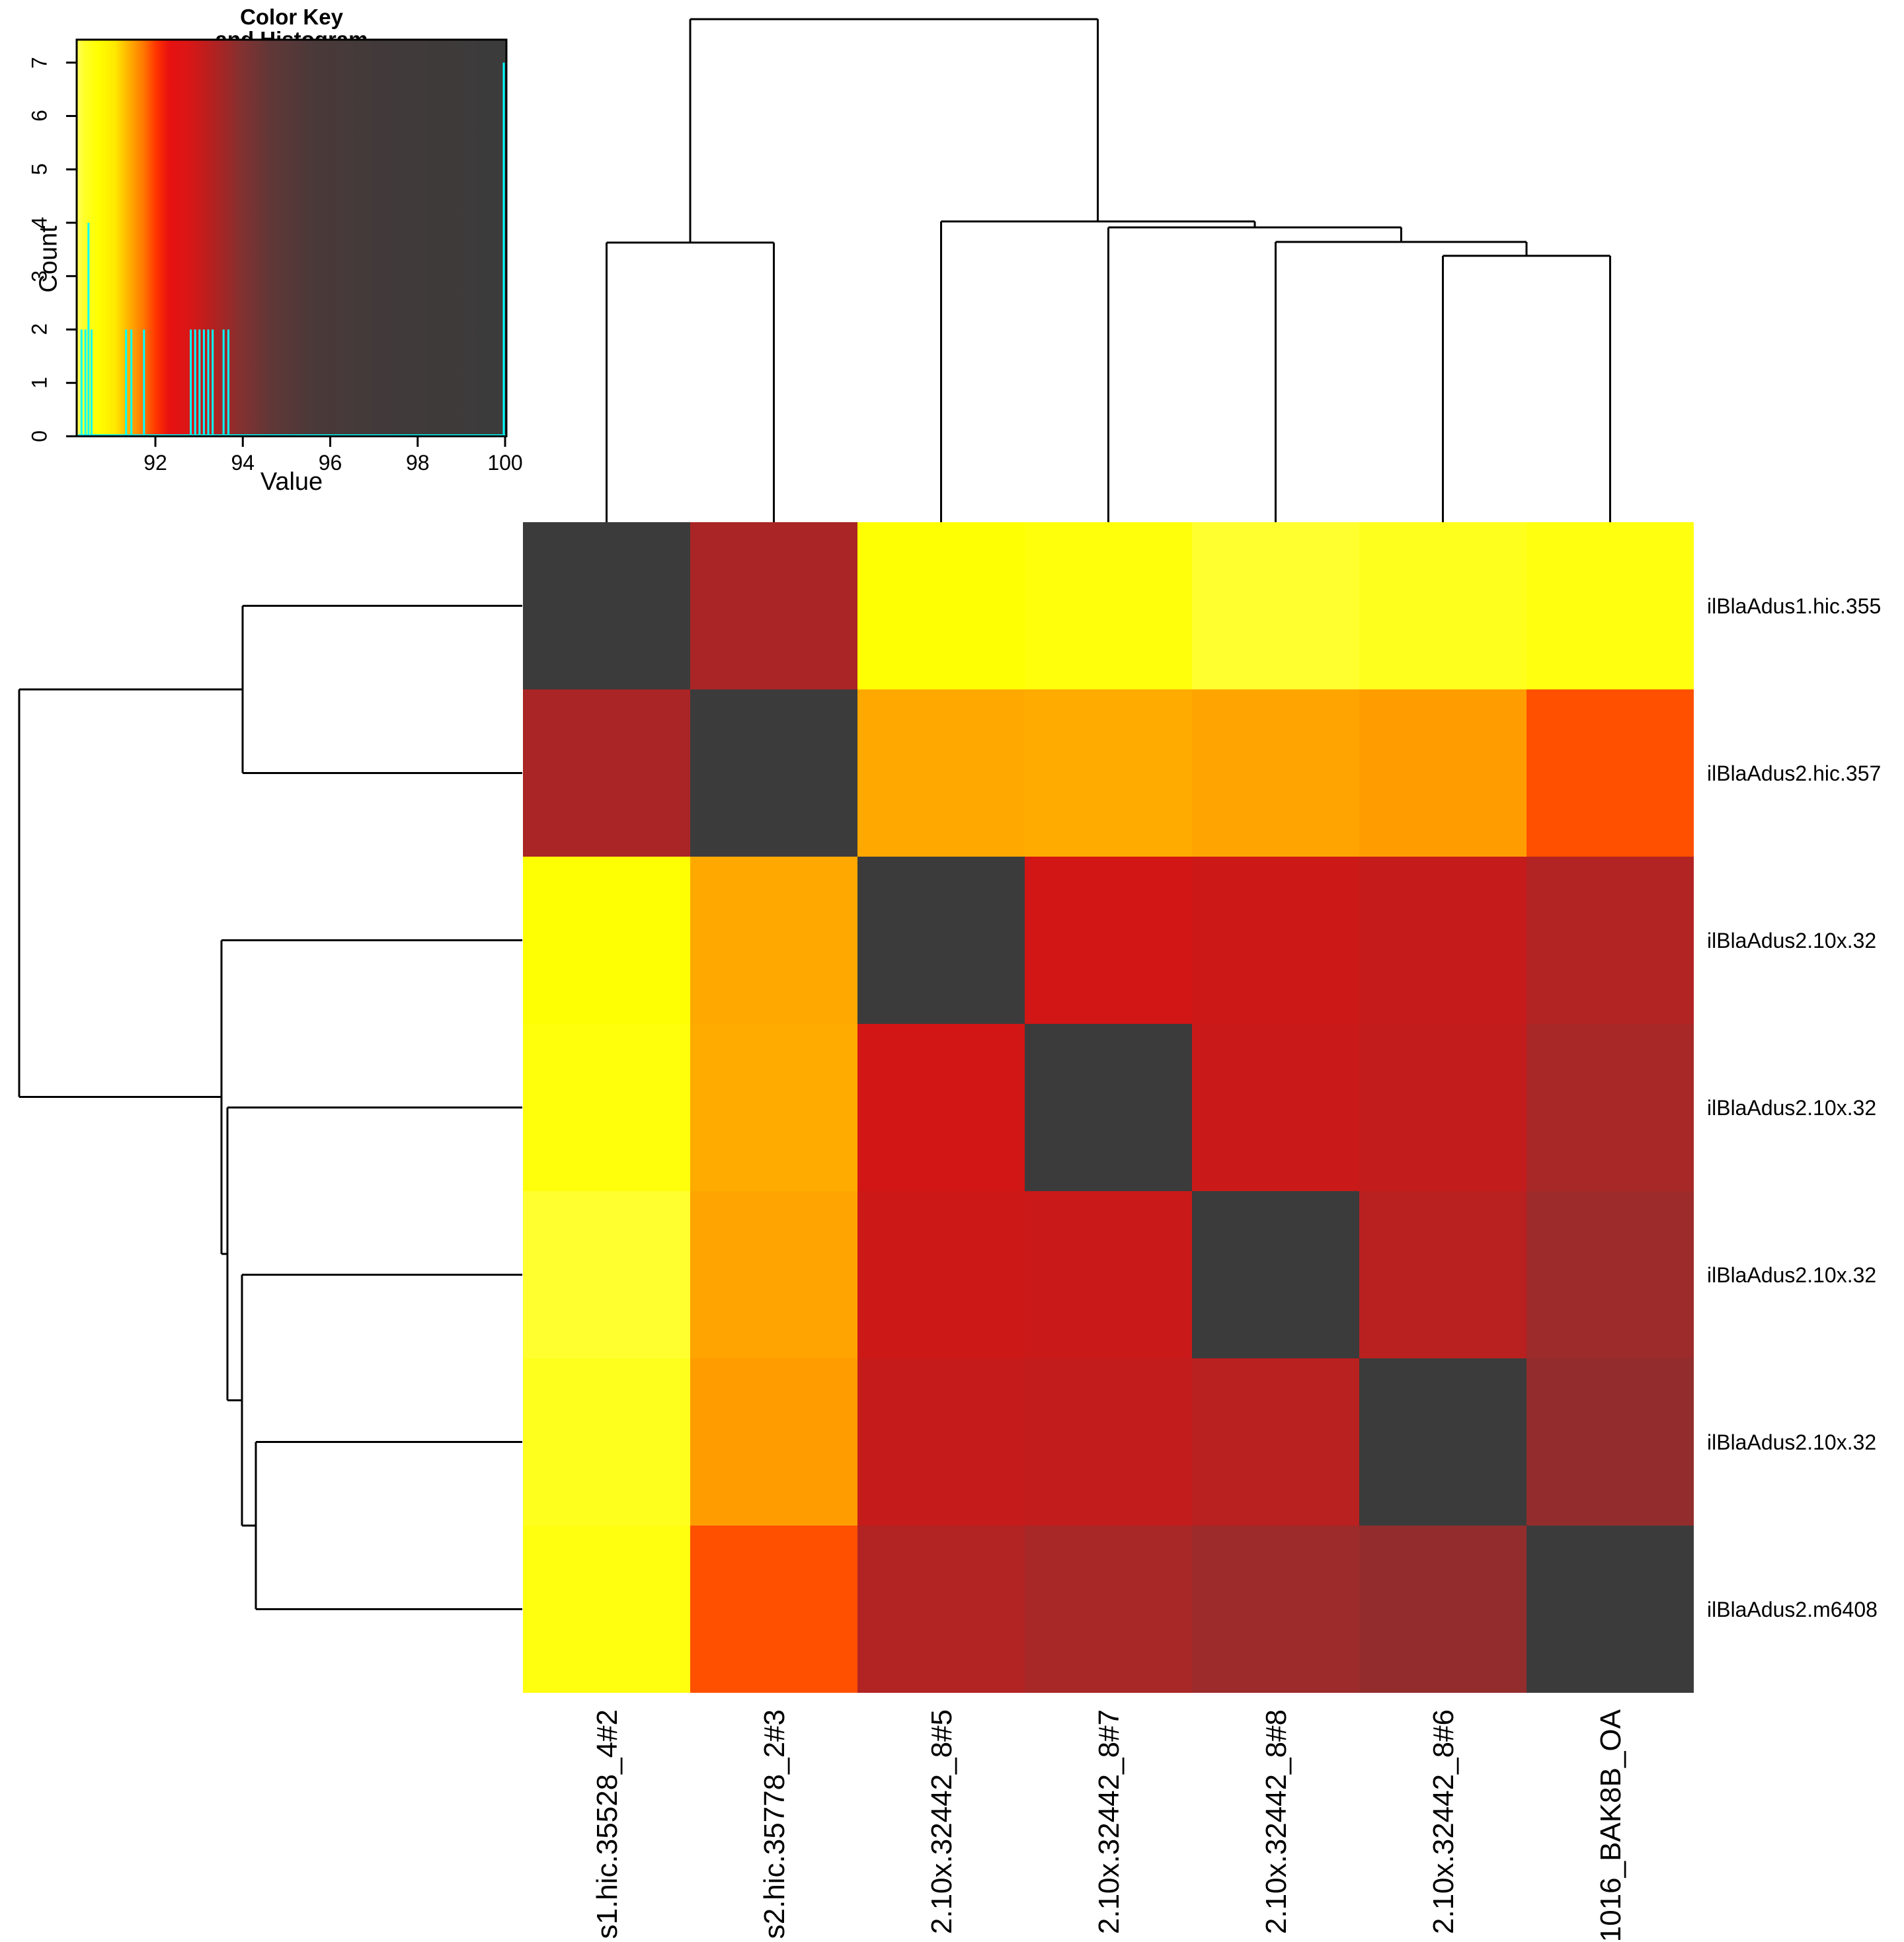 The width and height of the screenshot is (1904, 1942). What do you see at coordinates (606, 1824) in the screenshot?
I see `column-label: s1.hic.35528_4#2` at bounding box center [606, 1824].